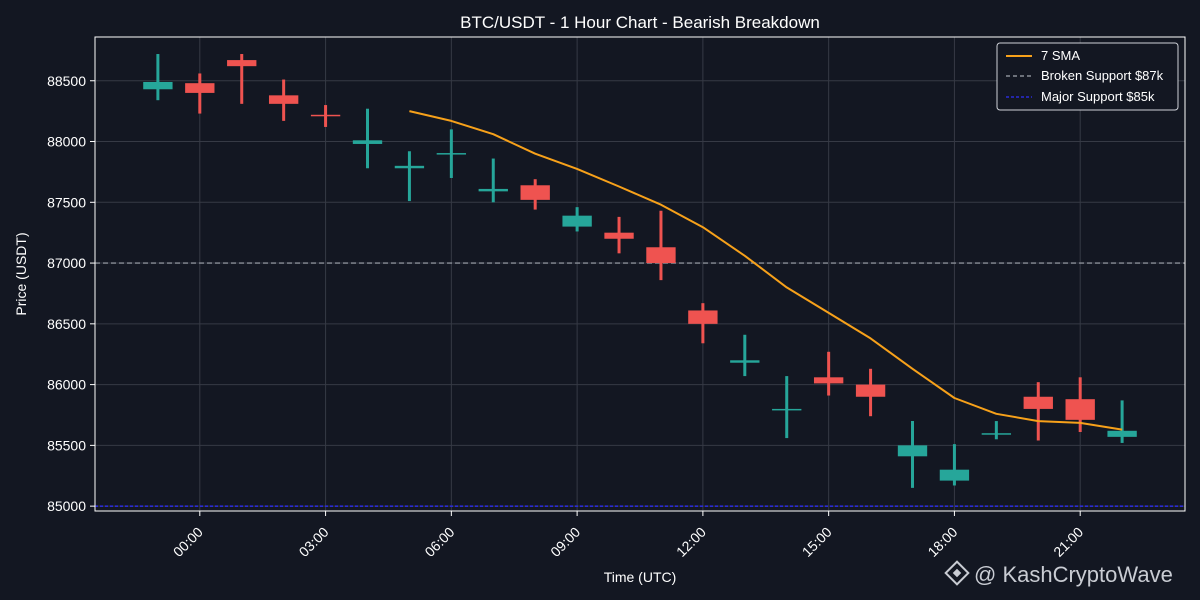  I want to click on legend-broken-support-label: Broken Support $87k, so click(1102, 75).